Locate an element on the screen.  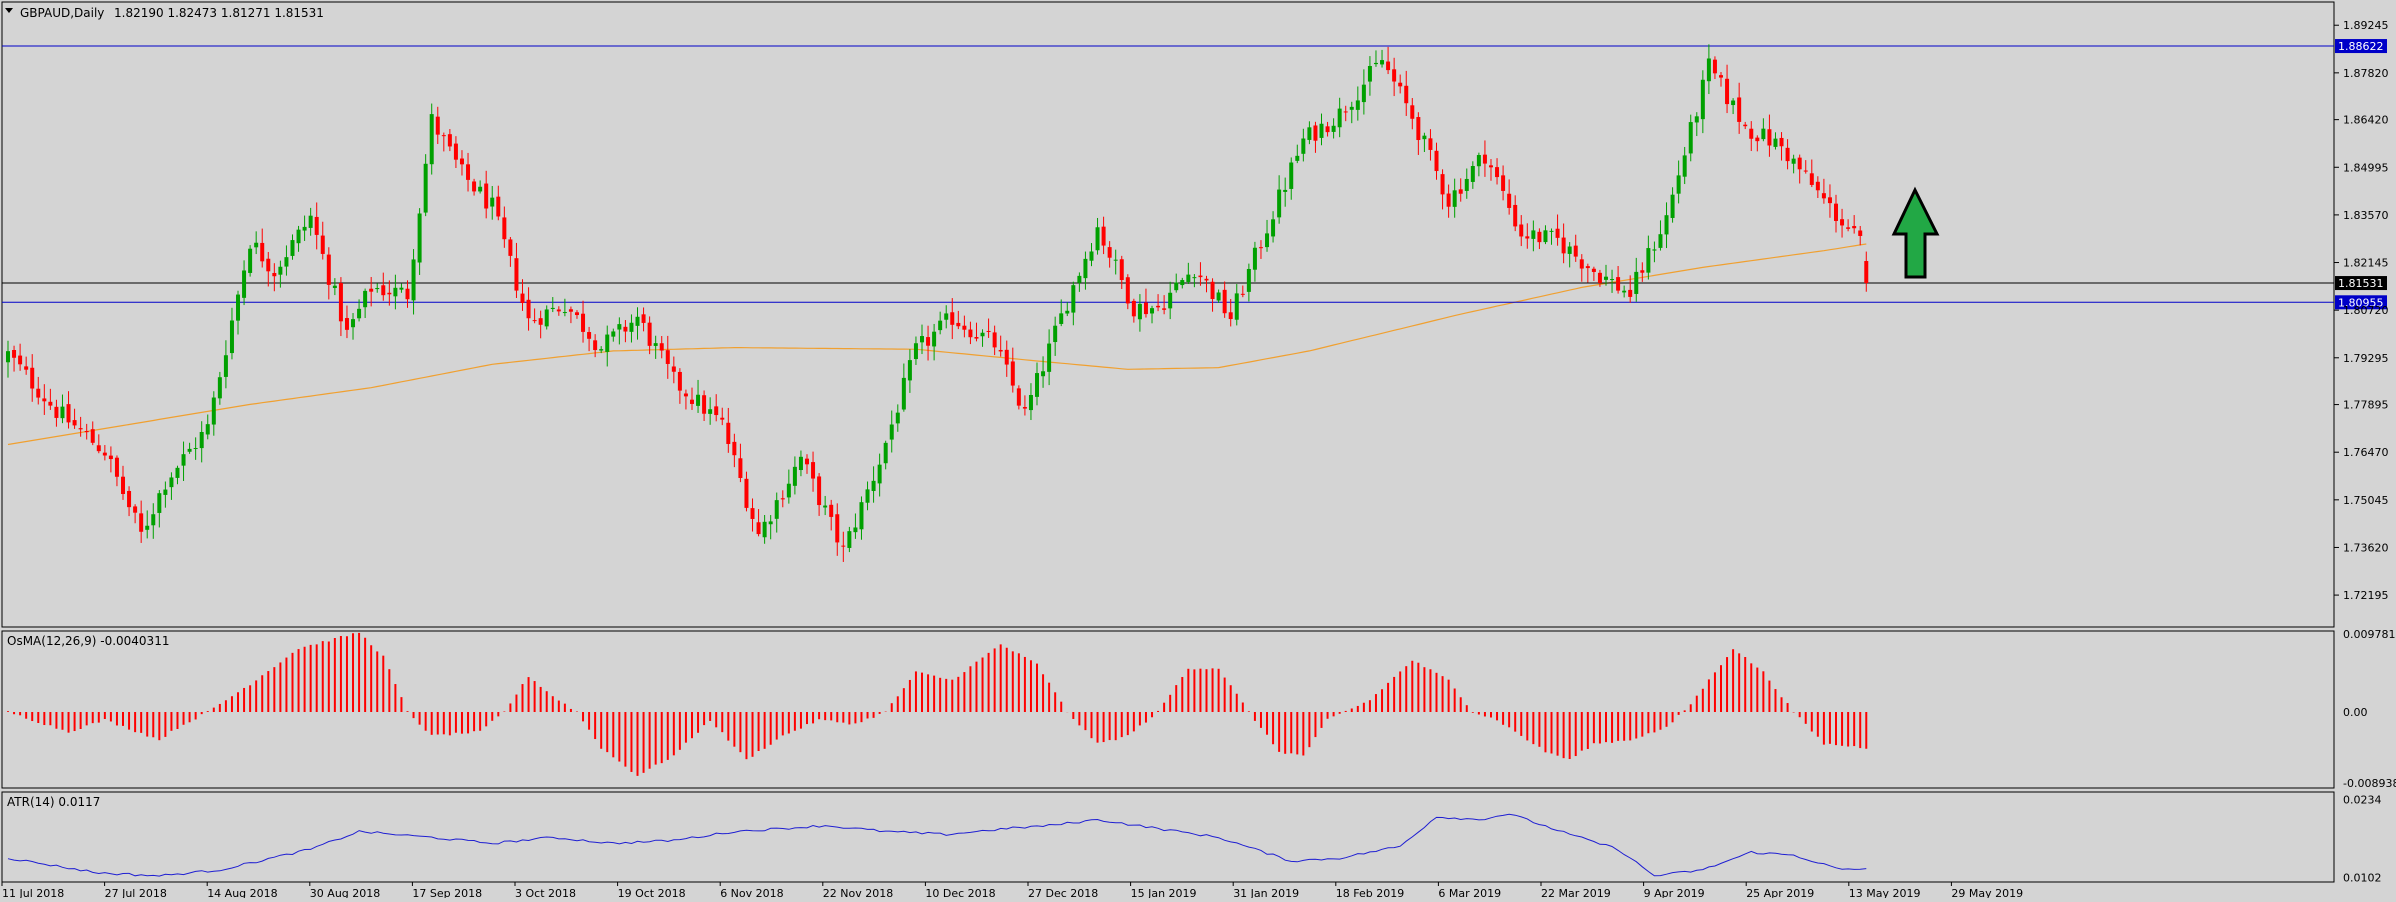
price-axis-label: 1.80720 is located at coordinates (2366, 310).